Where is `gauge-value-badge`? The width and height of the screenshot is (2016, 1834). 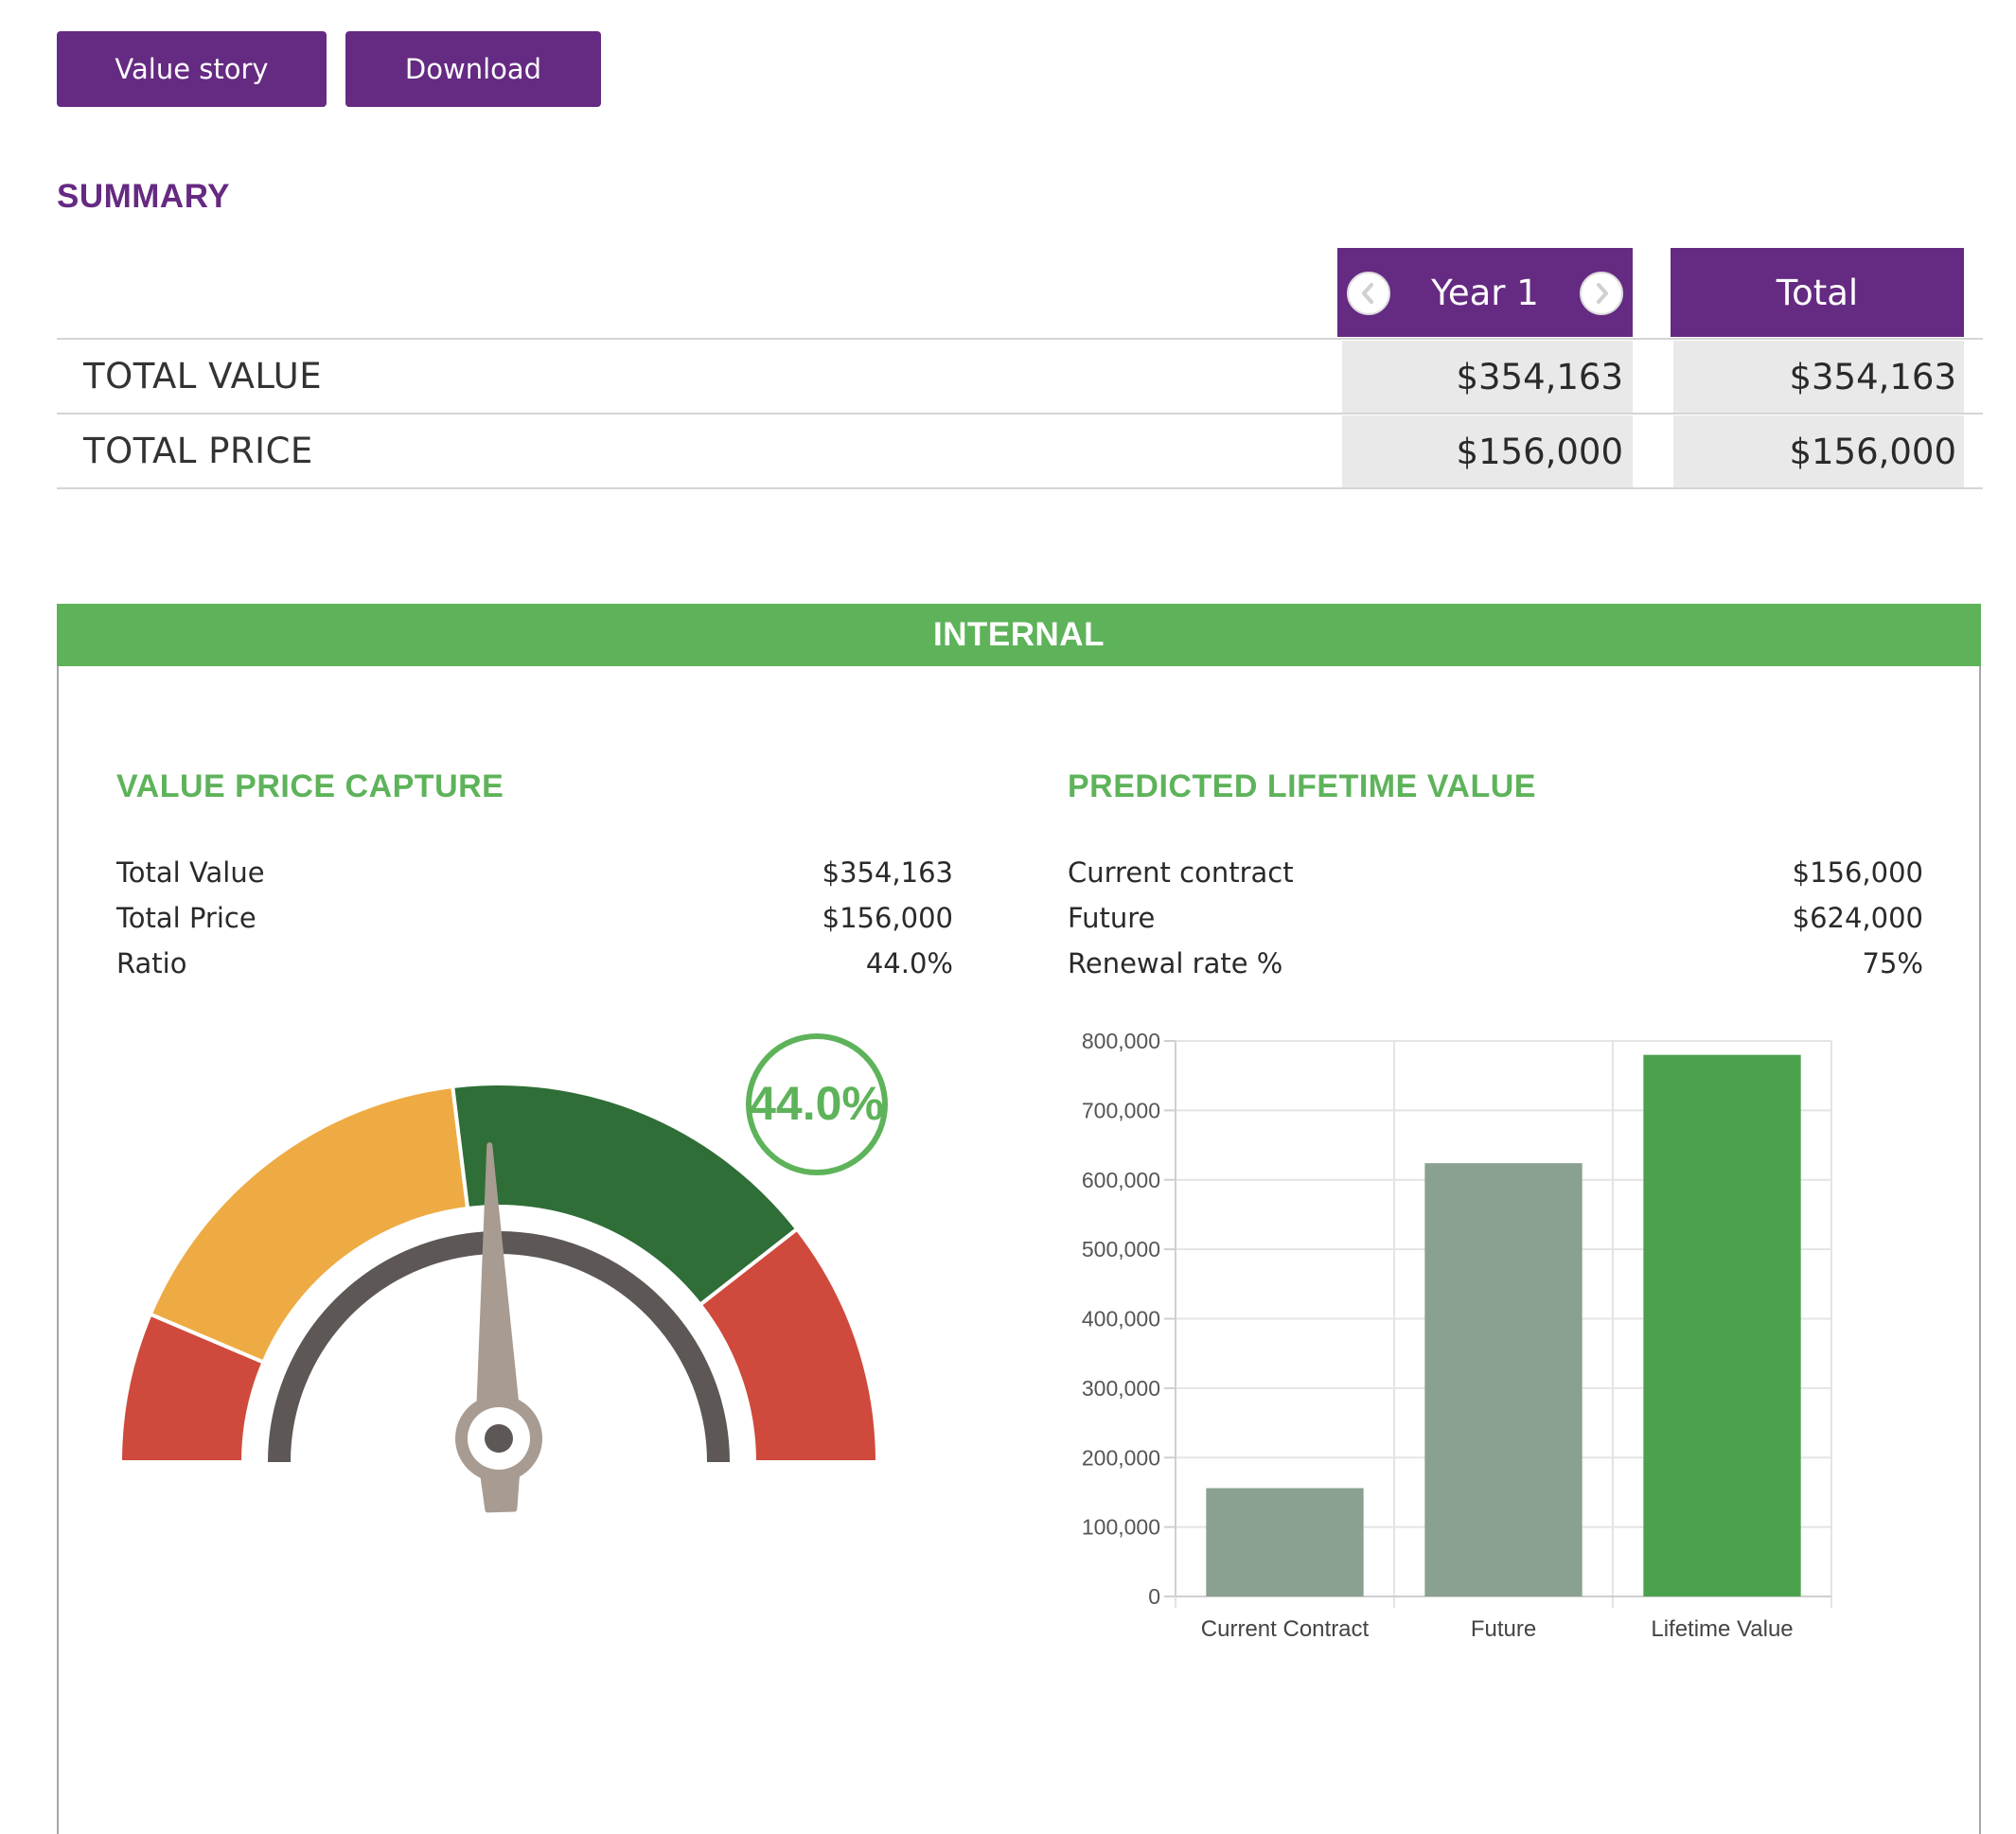
gauge-value-badge is located at coordinates (817, 1104).